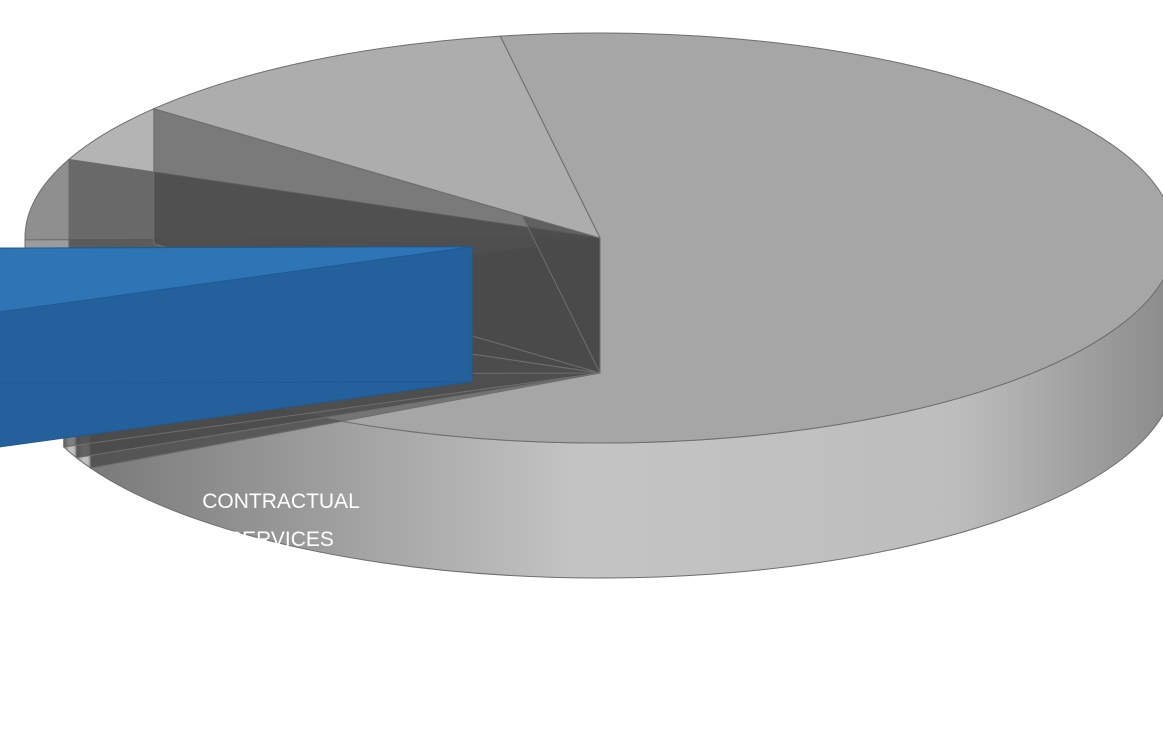  Describe the element at coordinates (281, 501) in the screenshot. I see `slice-label-name-line-1: CONTRACTUAL` at that location.